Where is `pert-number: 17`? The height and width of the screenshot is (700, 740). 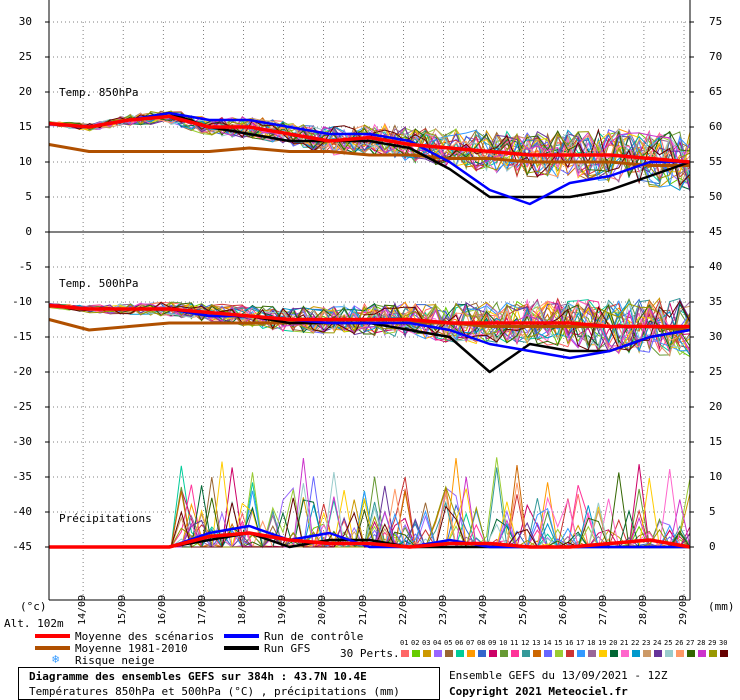 pert-number: 17 is located at coordinates (580, 643).